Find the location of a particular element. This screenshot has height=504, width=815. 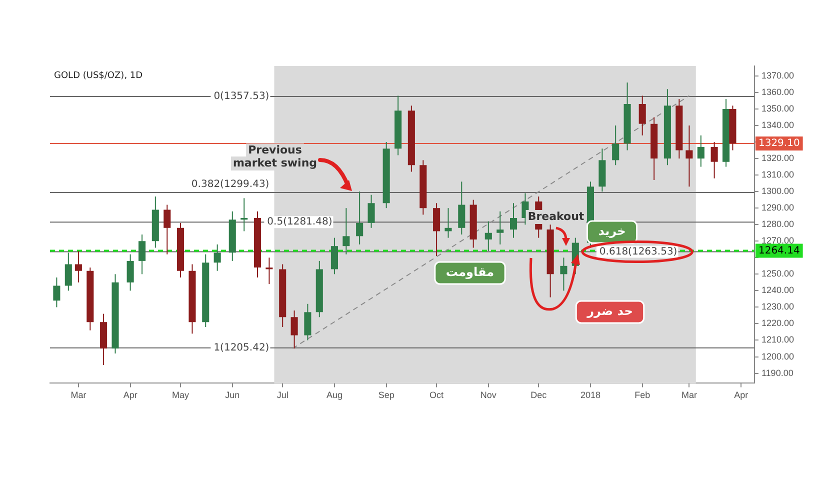

text: GOLD (US$/OZ), 1D is located at coordinates (98, 75).